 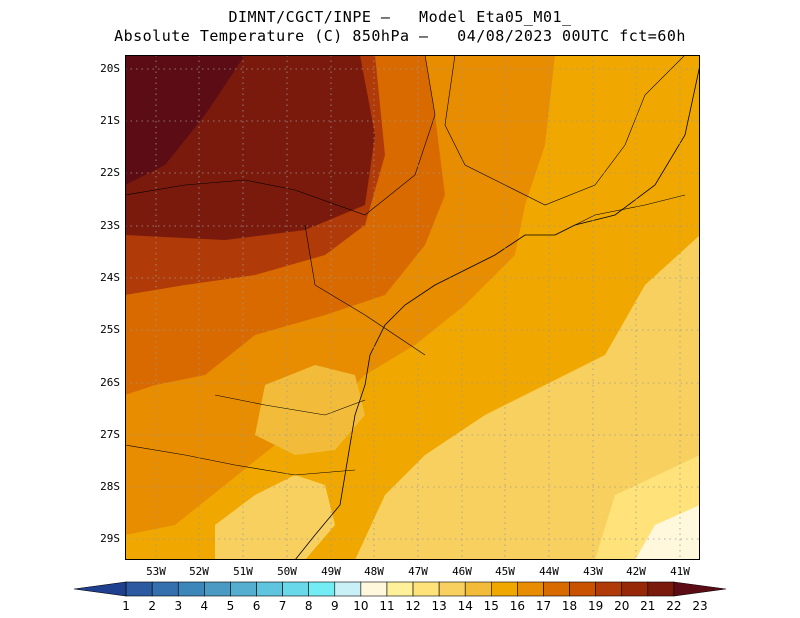 What do you see at coordinates (240, 460) in the screenshot?
I see `state-border-sc-rs` at bounding box center [240, 460].